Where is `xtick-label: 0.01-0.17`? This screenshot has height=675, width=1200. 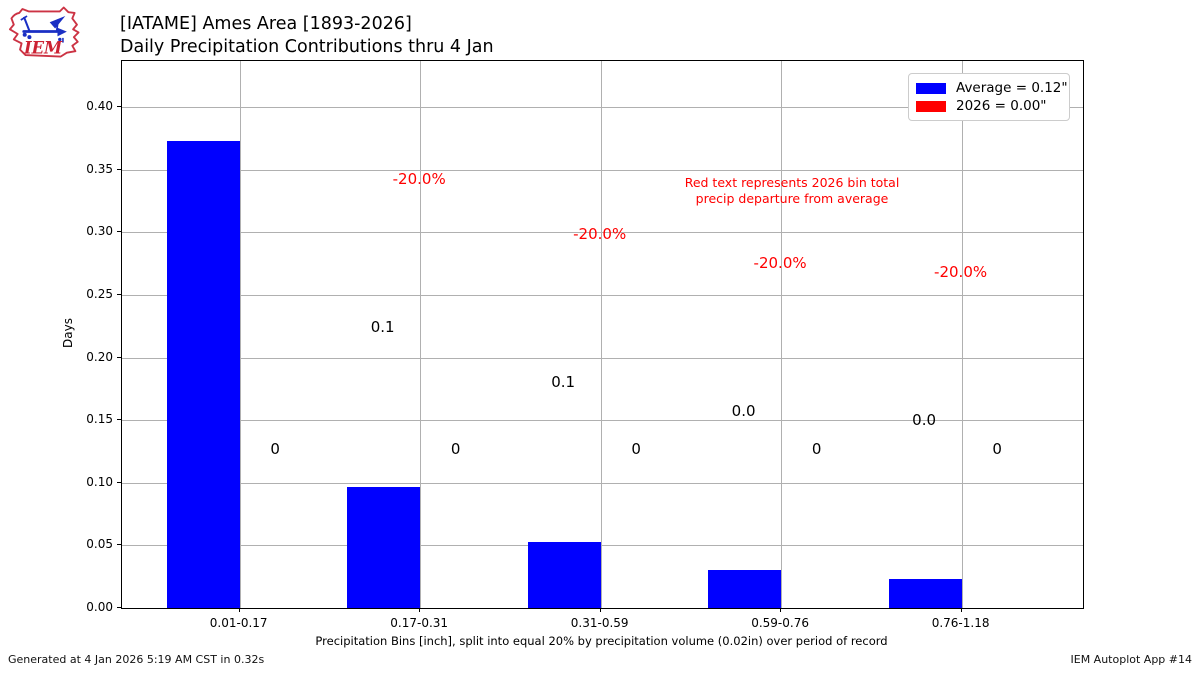 xtick-label: 0.01-0.17 is located at coordinates (238, 623).